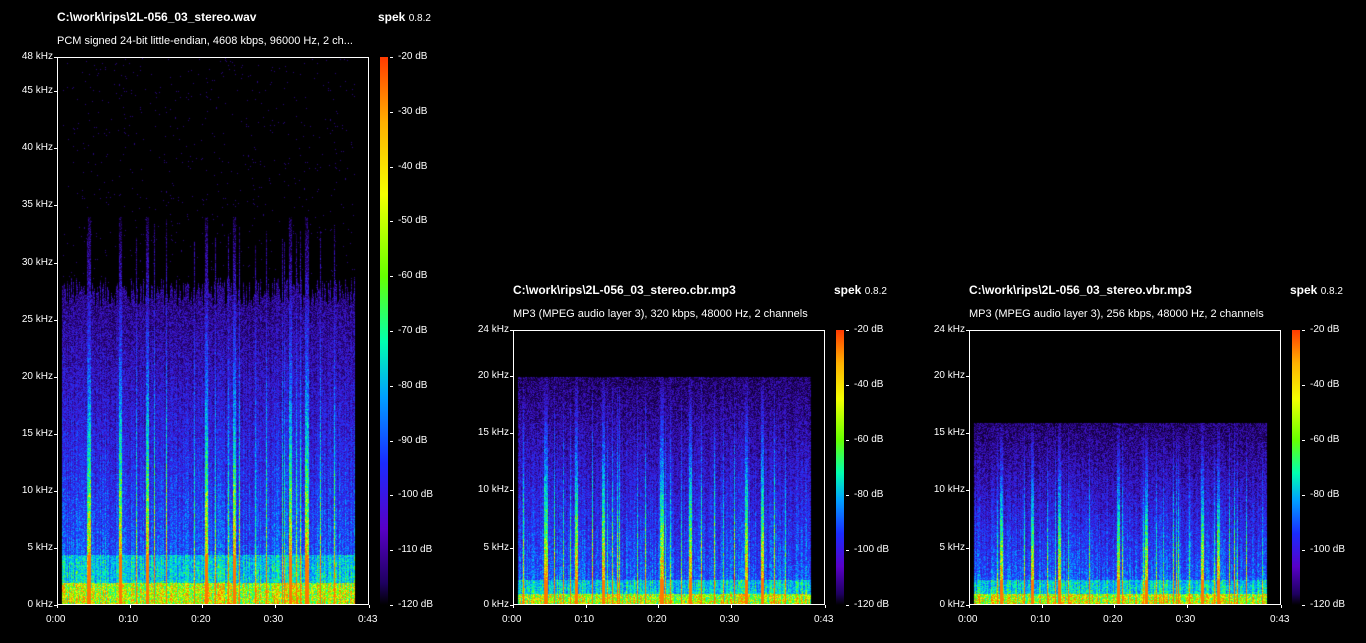  What do you see at coordinates (869, 384) in the screenshot?
I see `db-tick-label: -40 dB` at bounding box center [869, 384].